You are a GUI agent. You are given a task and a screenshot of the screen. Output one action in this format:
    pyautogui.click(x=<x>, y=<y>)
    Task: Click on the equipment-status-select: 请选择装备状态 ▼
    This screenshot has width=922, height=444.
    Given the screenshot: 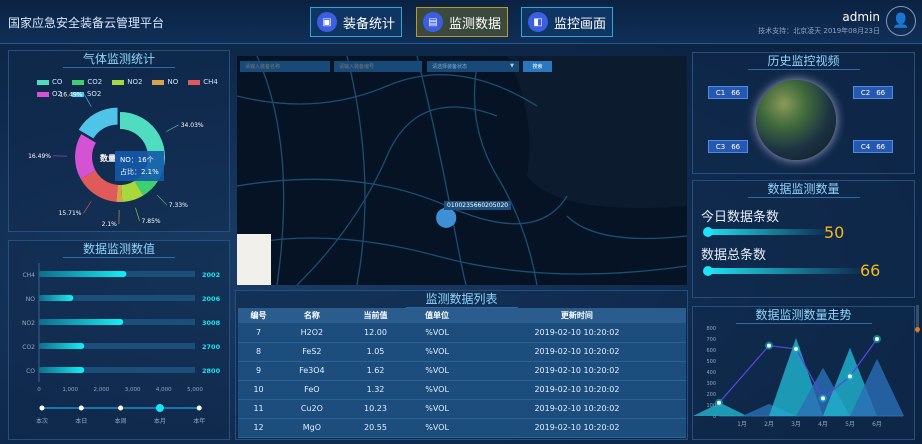 What is the action you would take?
    pyautogui.click(x=473, y=66)
    